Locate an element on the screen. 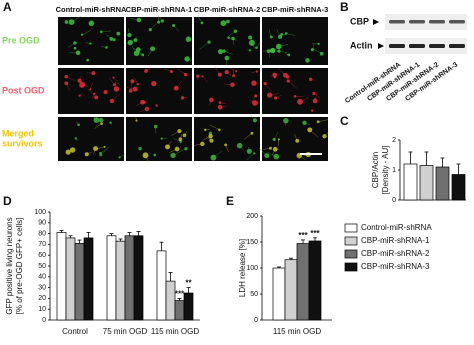  legend-label: Control-miR-shRNA is located at coordinates (396, 227).